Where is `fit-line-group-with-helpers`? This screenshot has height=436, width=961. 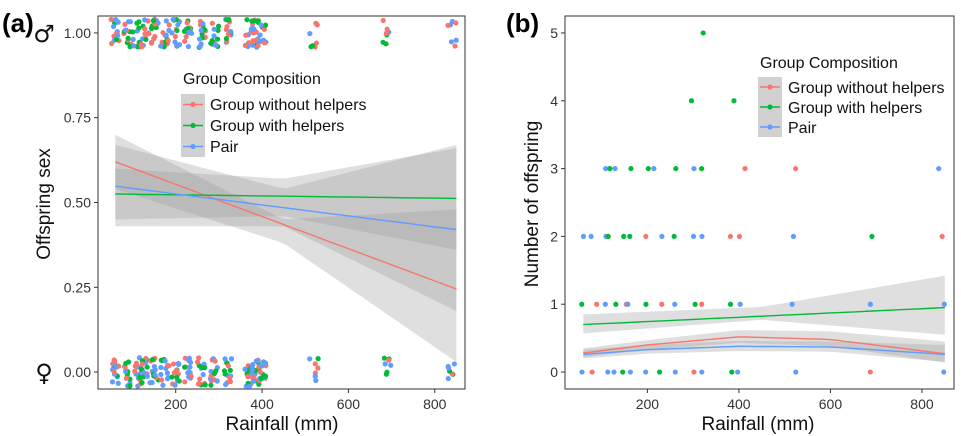
fit-line-group-with-helpers is located at coordinates (286, 196).